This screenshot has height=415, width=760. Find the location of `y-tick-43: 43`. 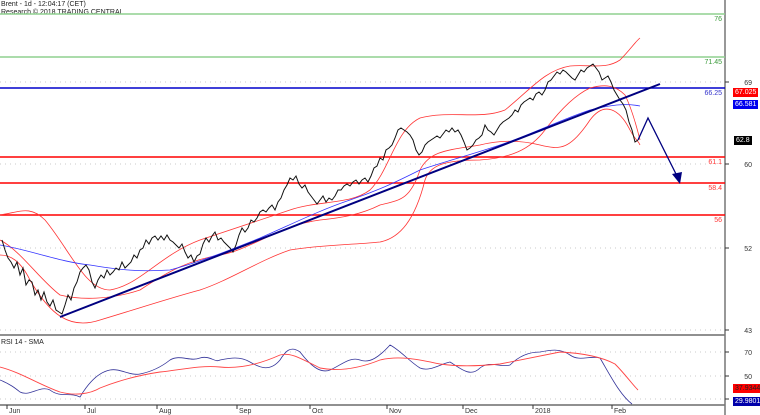

y-tick-43: 43 is located at coordinates (748, 331).